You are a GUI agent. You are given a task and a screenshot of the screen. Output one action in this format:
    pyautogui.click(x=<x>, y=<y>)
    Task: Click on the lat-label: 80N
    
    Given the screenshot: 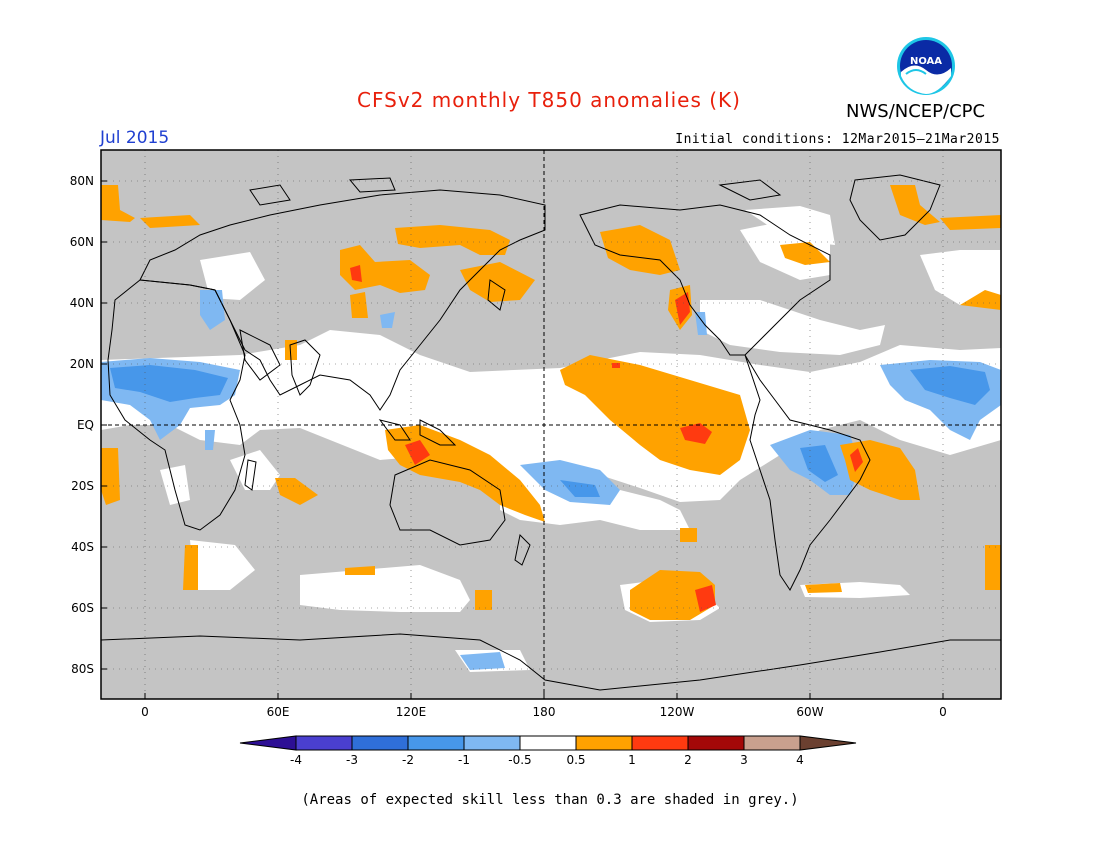 What is the action you would take?
    pyautogui.click(x=82, y=181)
    